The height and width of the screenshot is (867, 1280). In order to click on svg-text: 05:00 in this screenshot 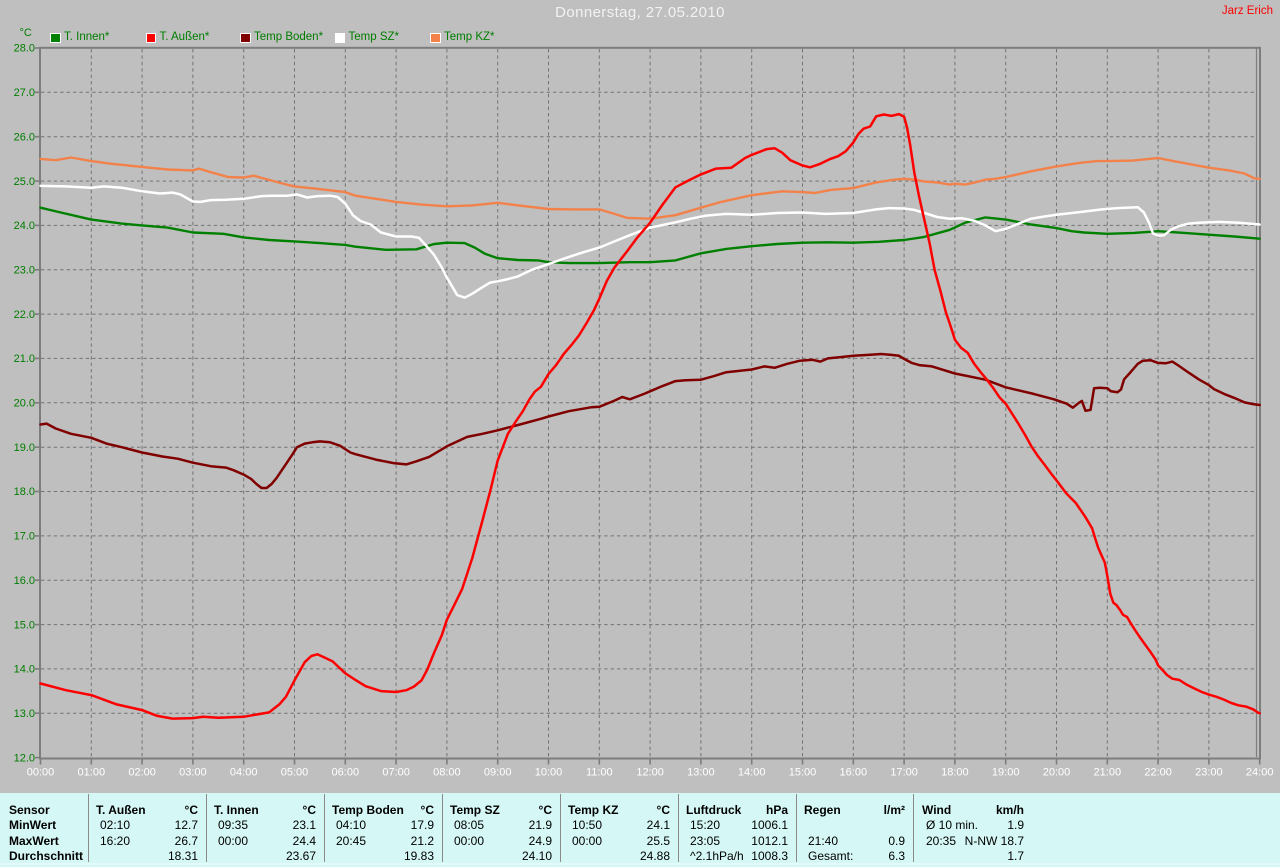, I will do `click(295, 773)`.